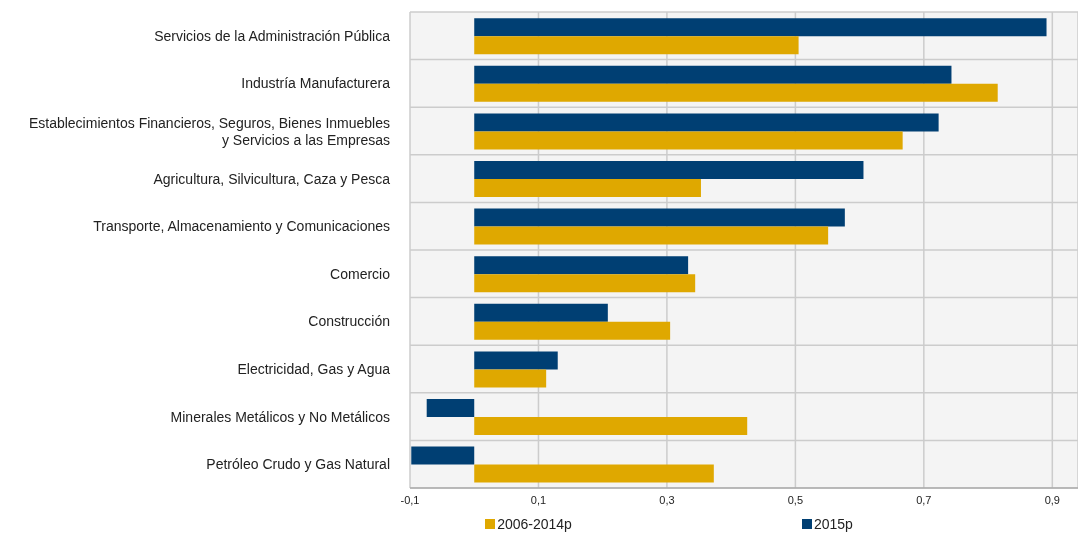  What do you see at coordinates (360, 273) in the screenshot?
I see `y-tick-label: Comercio` at bounding box center [360, 273].